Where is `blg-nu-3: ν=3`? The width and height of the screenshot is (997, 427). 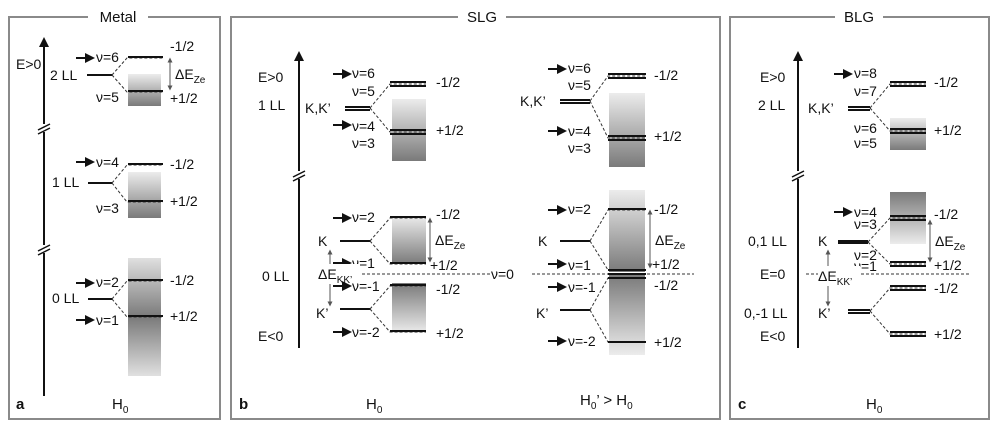 blg-nu-3: ν=3 is located at coordinates (865, 224).